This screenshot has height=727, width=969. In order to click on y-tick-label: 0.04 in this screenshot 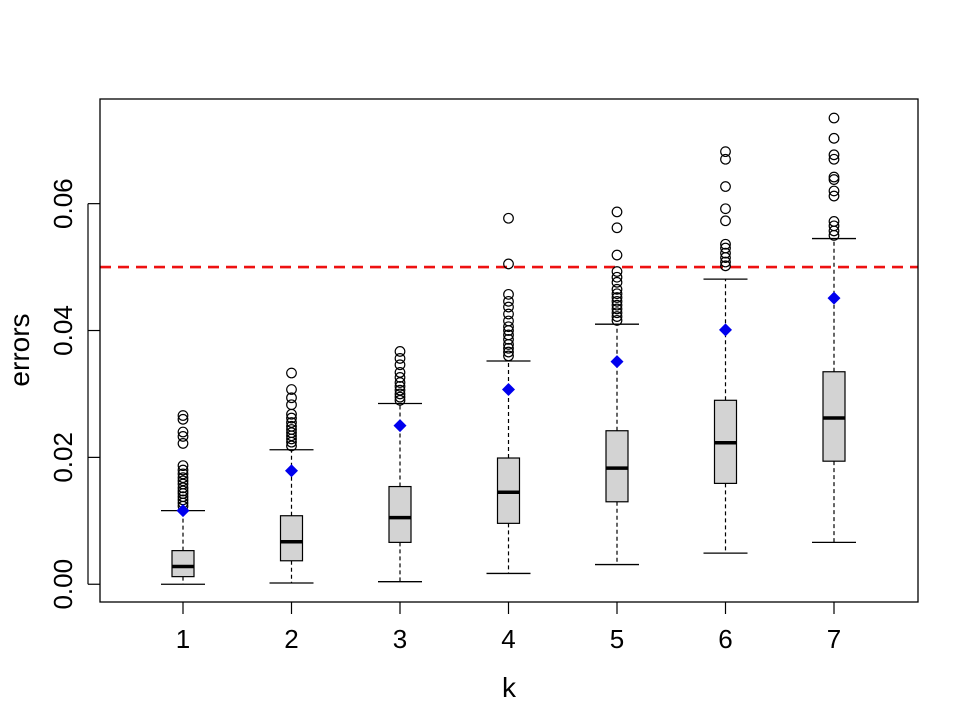, I will do `click(63, 330)`.